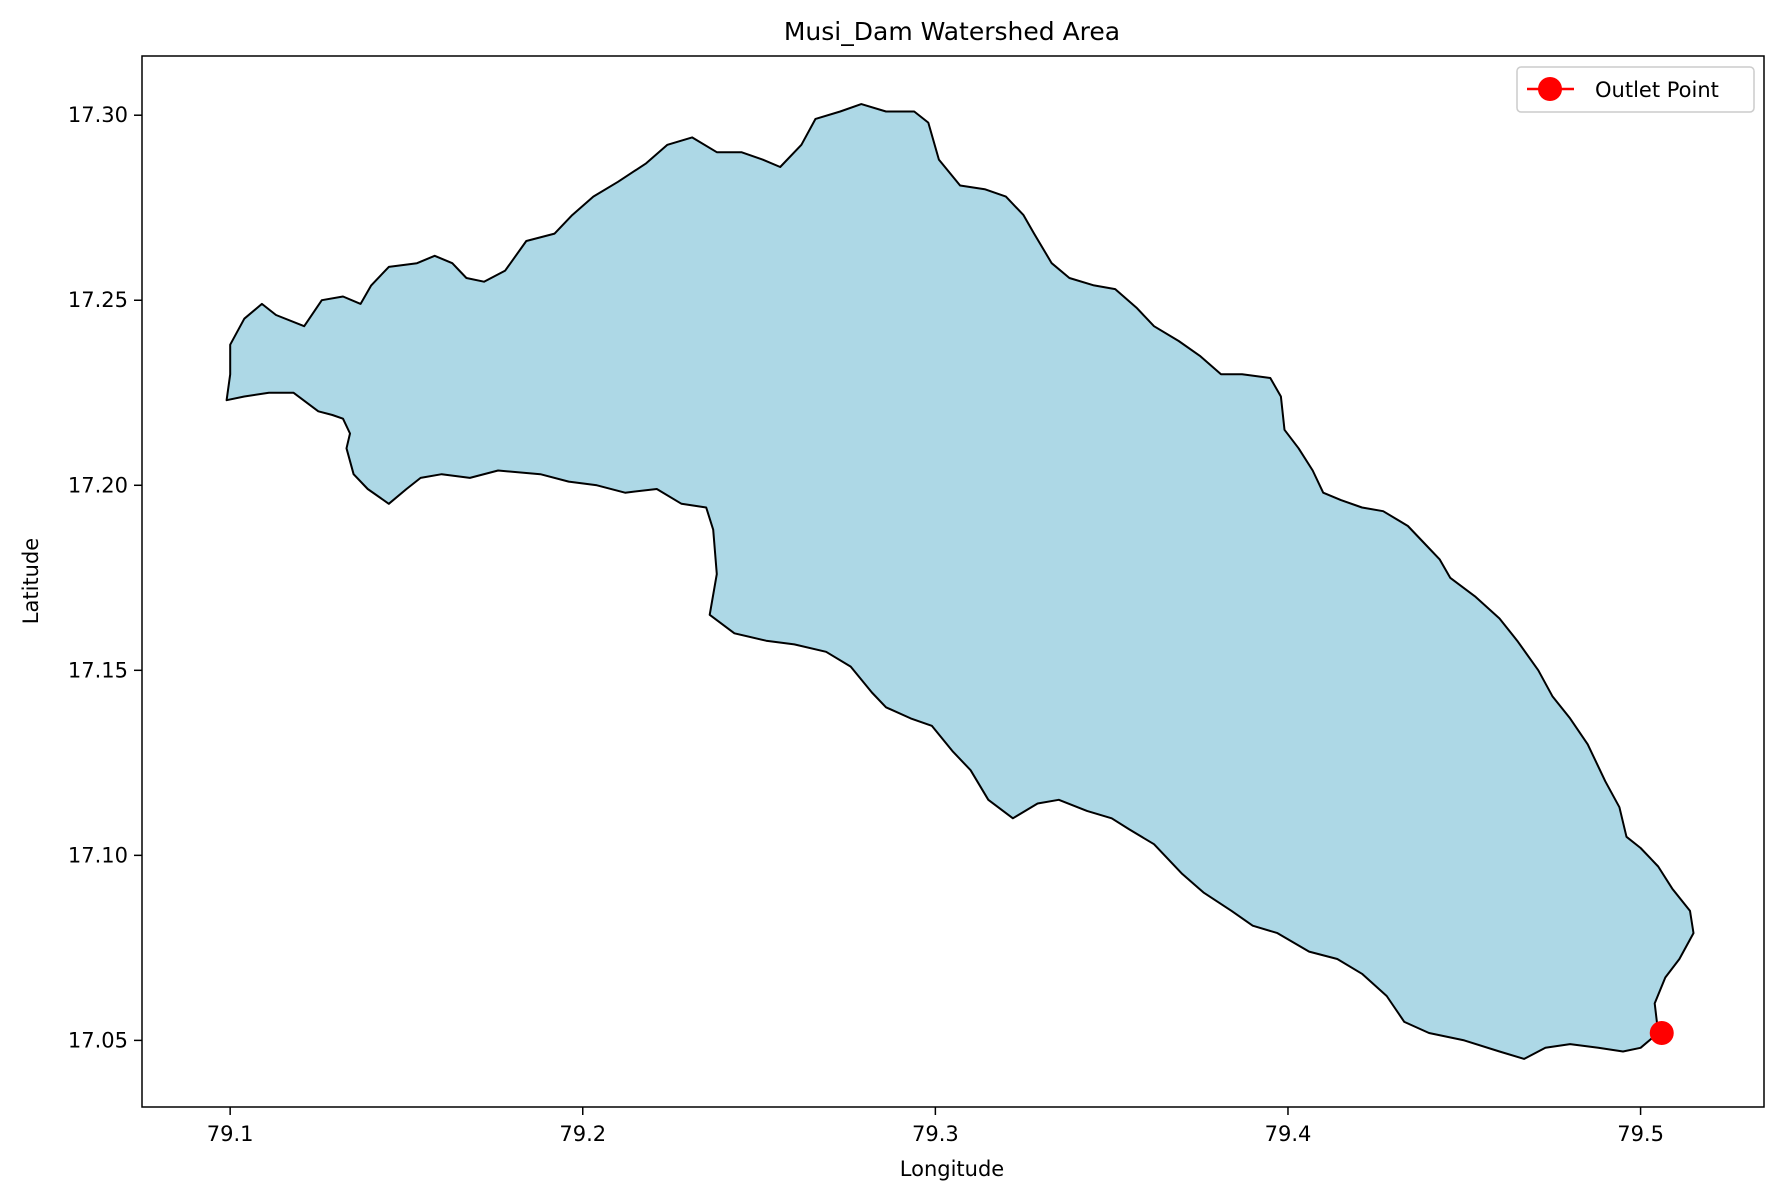 Image resolution: width=1781 pixels, height=1197 pixels. Describe the element at coordinates (230, 1134) in the screenshot. I see `x-tick-label: 79.1` at that location.